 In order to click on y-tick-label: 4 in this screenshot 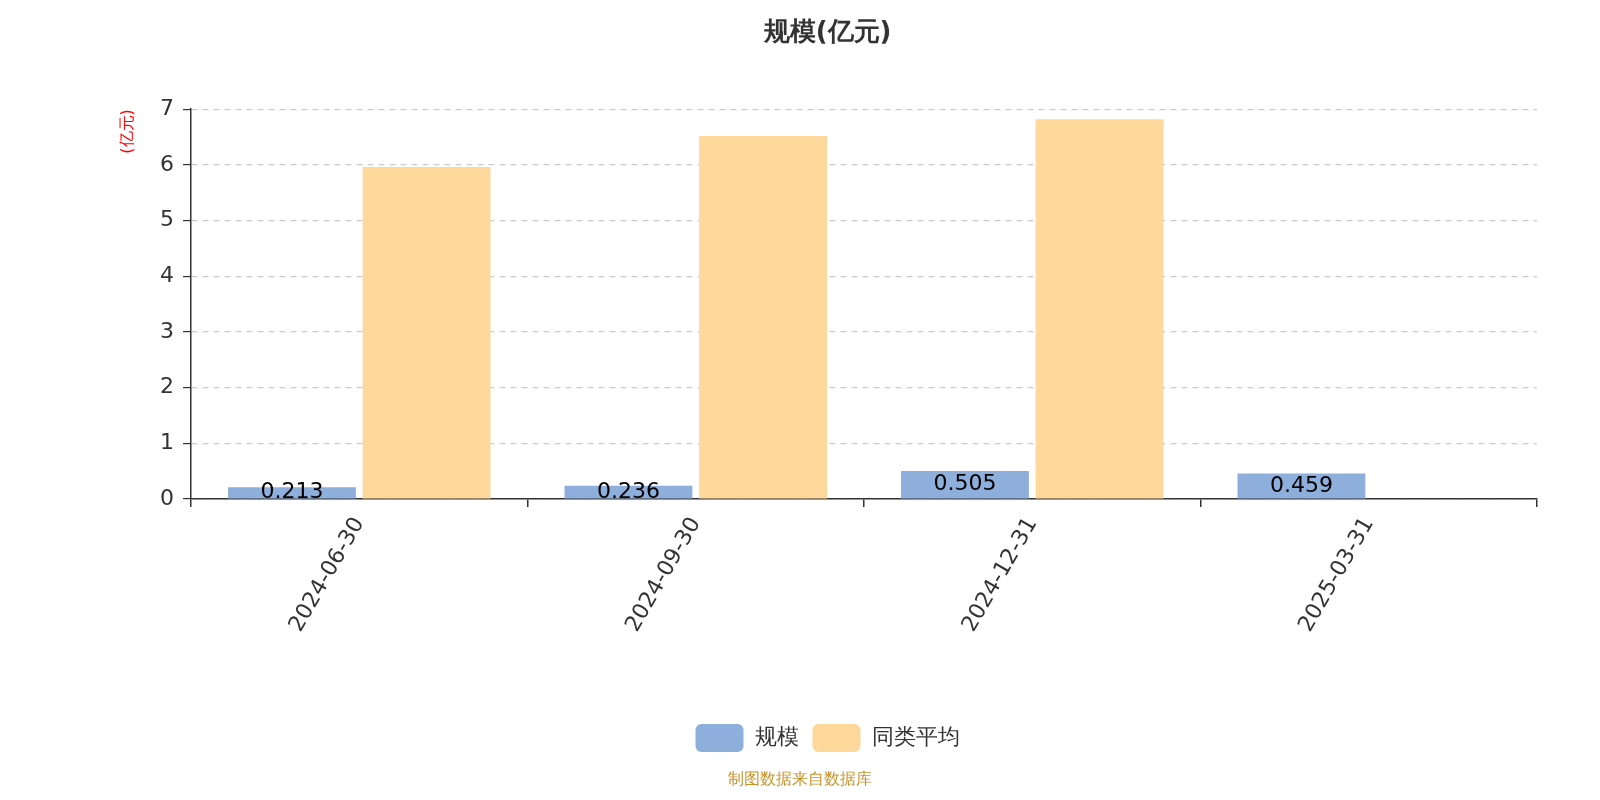, I will do `click(167, 274)`.